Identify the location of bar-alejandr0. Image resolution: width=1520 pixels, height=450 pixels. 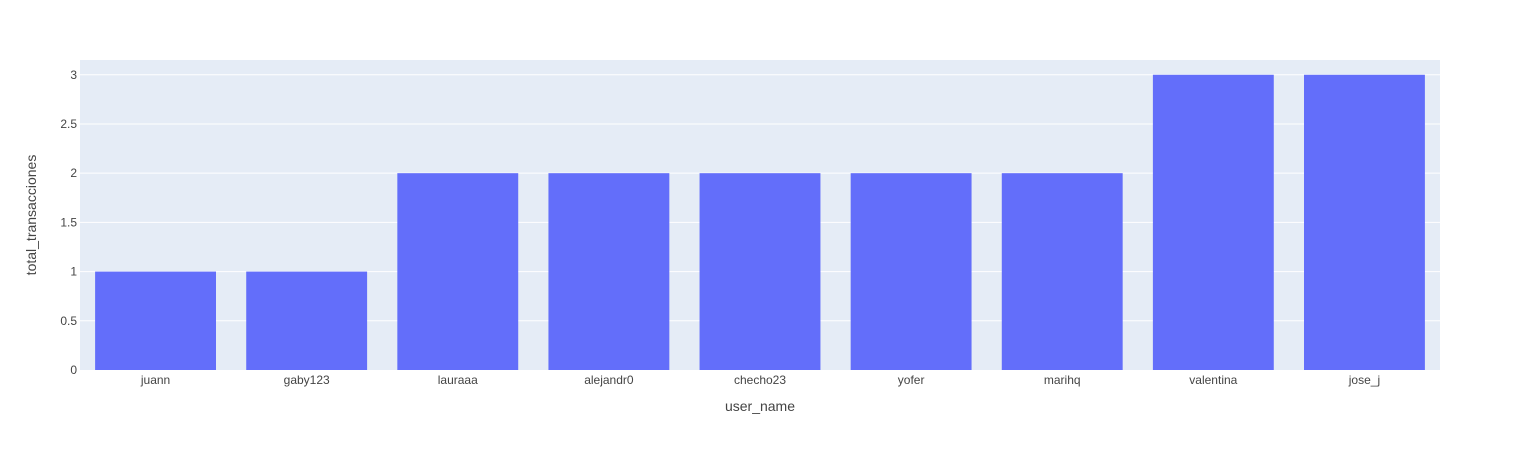
(609, 271).